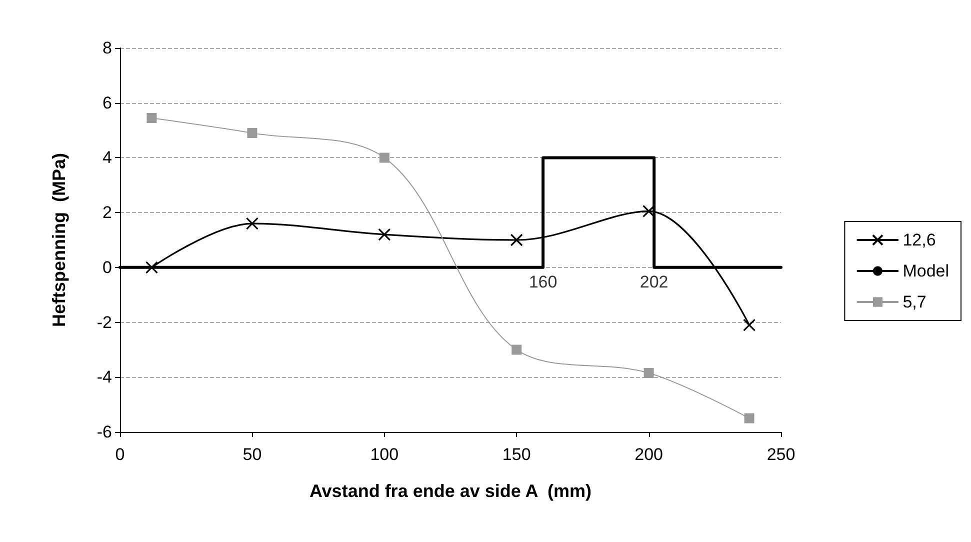 The width and height of the screenshot is (971, 542). I want to click on x-tick-label: 50, so click(252, 454).